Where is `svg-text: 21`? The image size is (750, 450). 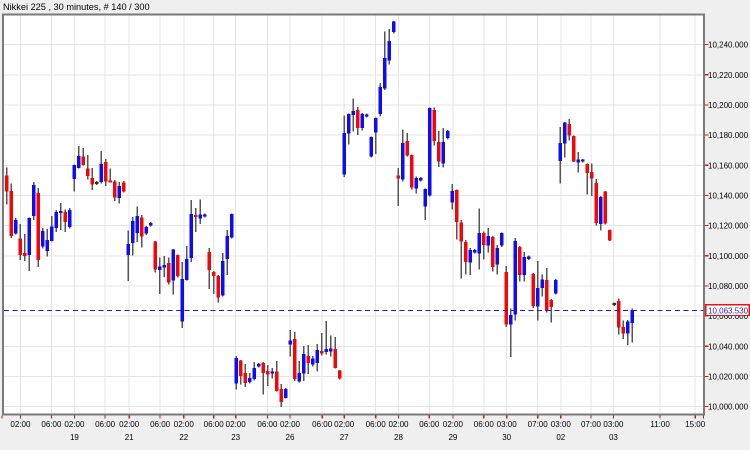 svg-text: 21 is located at coordinates (129, 437).